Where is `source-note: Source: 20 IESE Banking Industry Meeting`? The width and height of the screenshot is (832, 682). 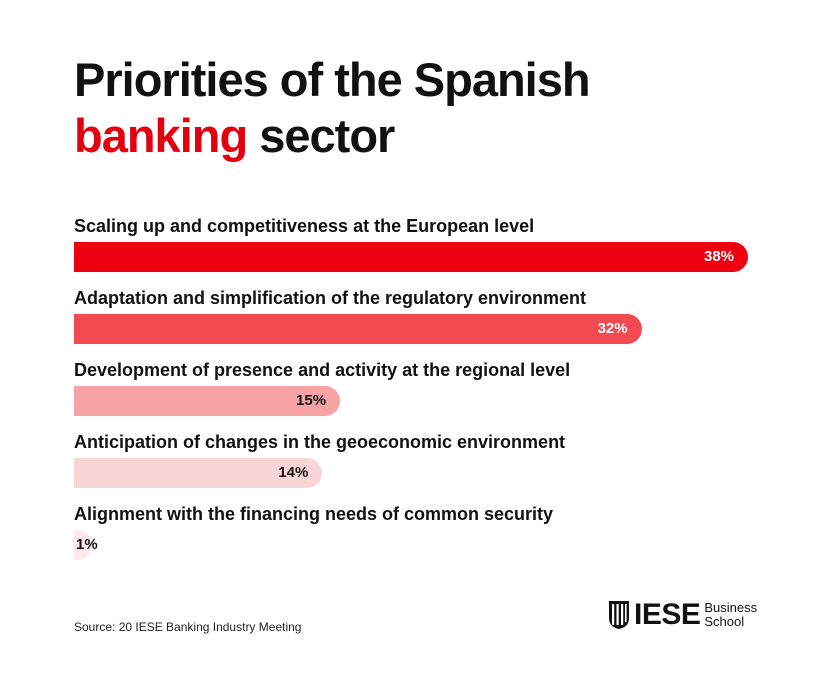
source-note: Source: 20 IESE Banking Industry Meeting is located at coordinates (188, 627).